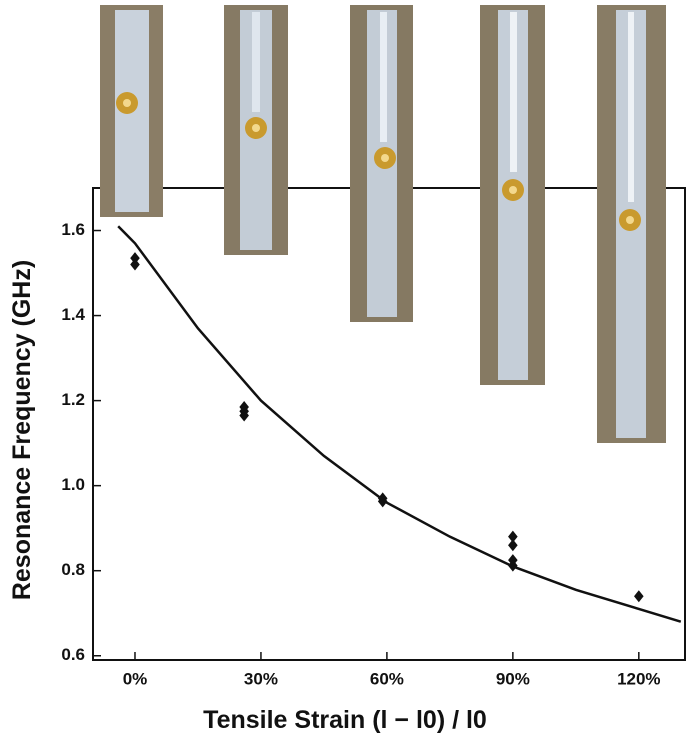  Describe the element at coordinates (73, 654) in the screenshot. I see `y-tick-label: 0.6` at that location.